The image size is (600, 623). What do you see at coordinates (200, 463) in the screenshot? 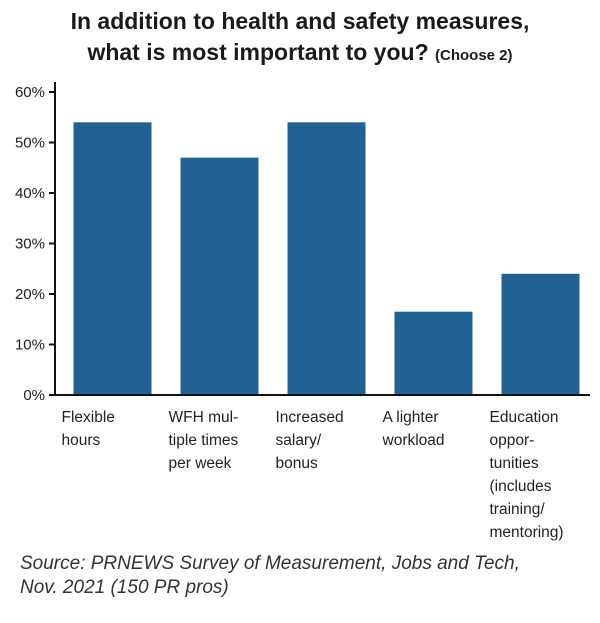
I see `category-label-line: per week` at bounding box center [200, 463].